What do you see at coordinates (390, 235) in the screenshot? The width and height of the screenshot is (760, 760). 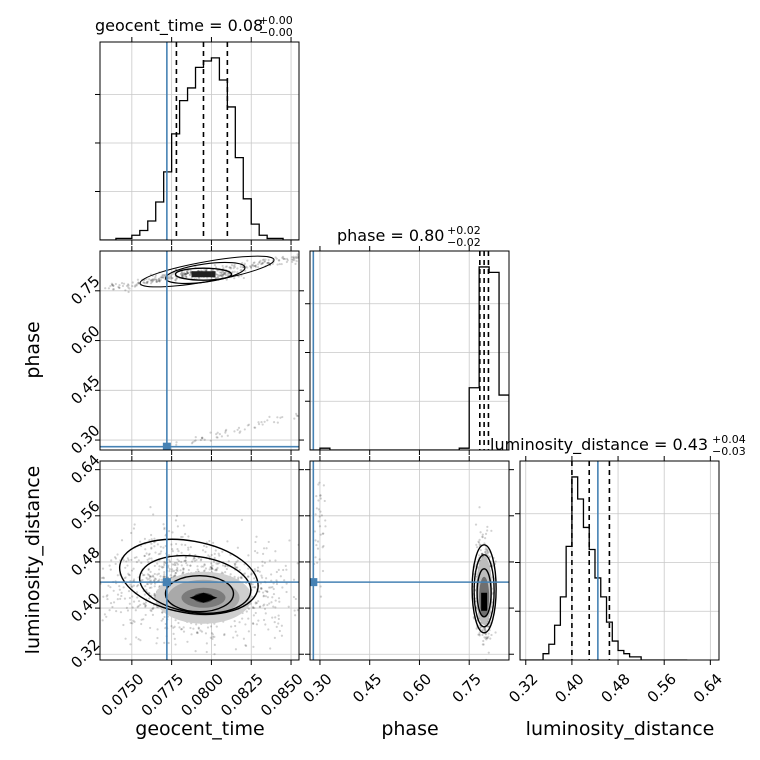 I see `title-phase: phase = 0.80` at bounding box center [390, 235].